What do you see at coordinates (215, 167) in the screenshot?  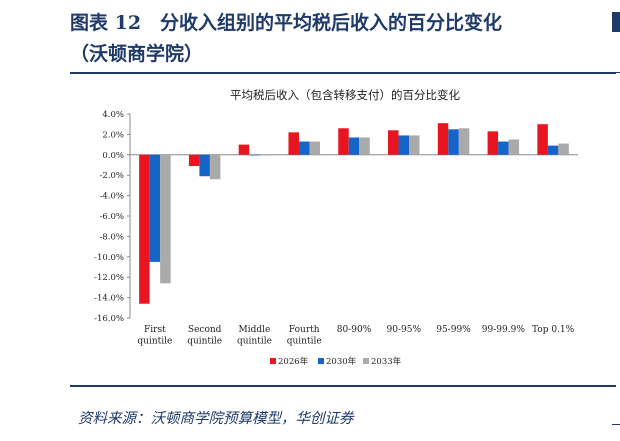 I see `bar-2033年-1` at bounding box center [215, 167].